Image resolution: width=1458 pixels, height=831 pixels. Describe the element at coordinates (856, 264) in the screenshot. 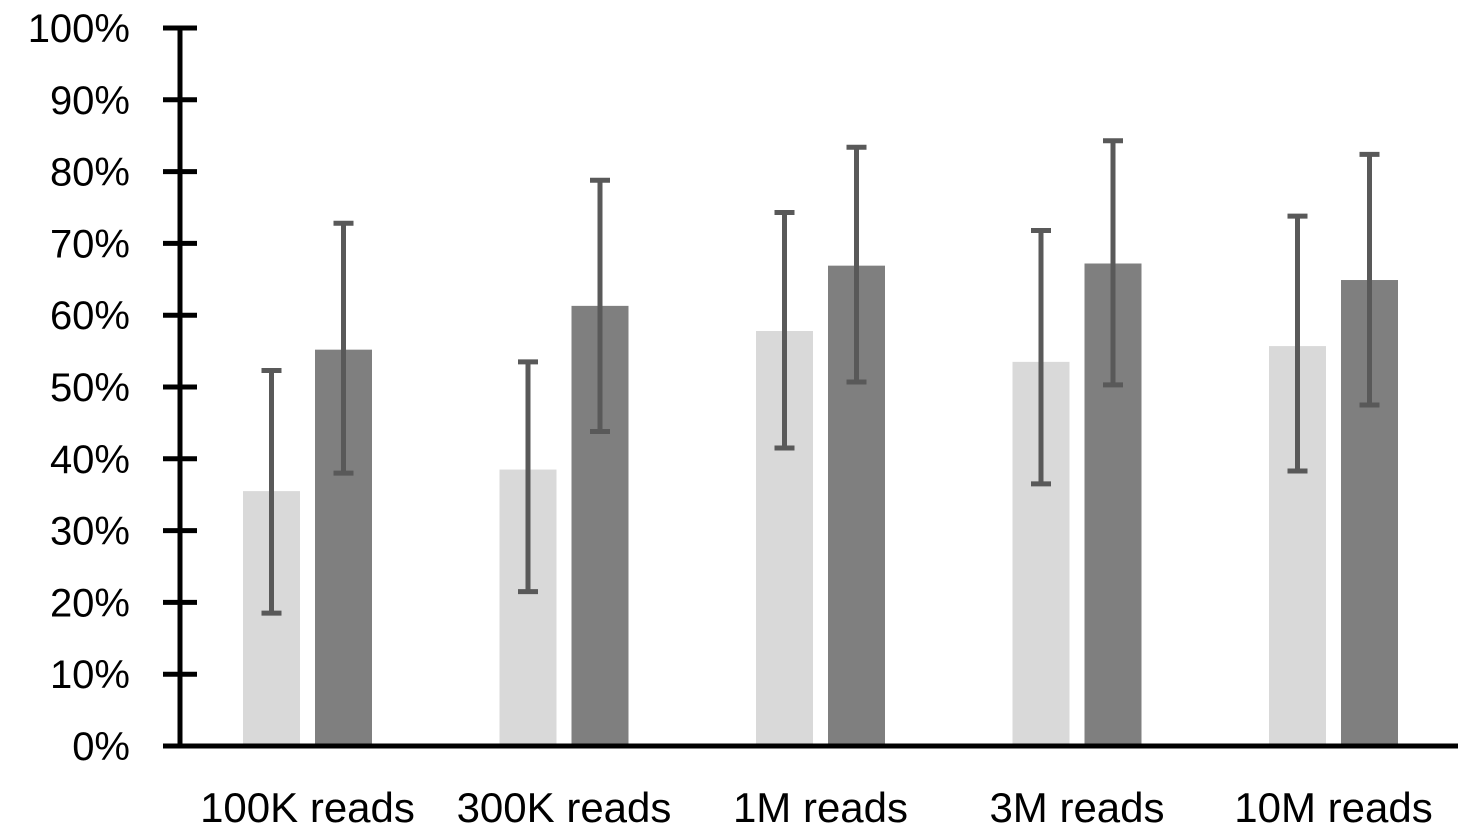

I see `error-bar-series2-1m-reads` at that location.